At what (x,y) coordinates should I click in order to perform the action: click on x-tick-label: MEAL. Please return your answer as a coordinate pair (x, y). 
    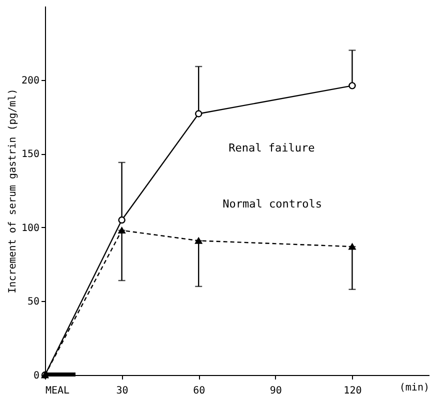
    Looking at the image, I should click on (58, 391).